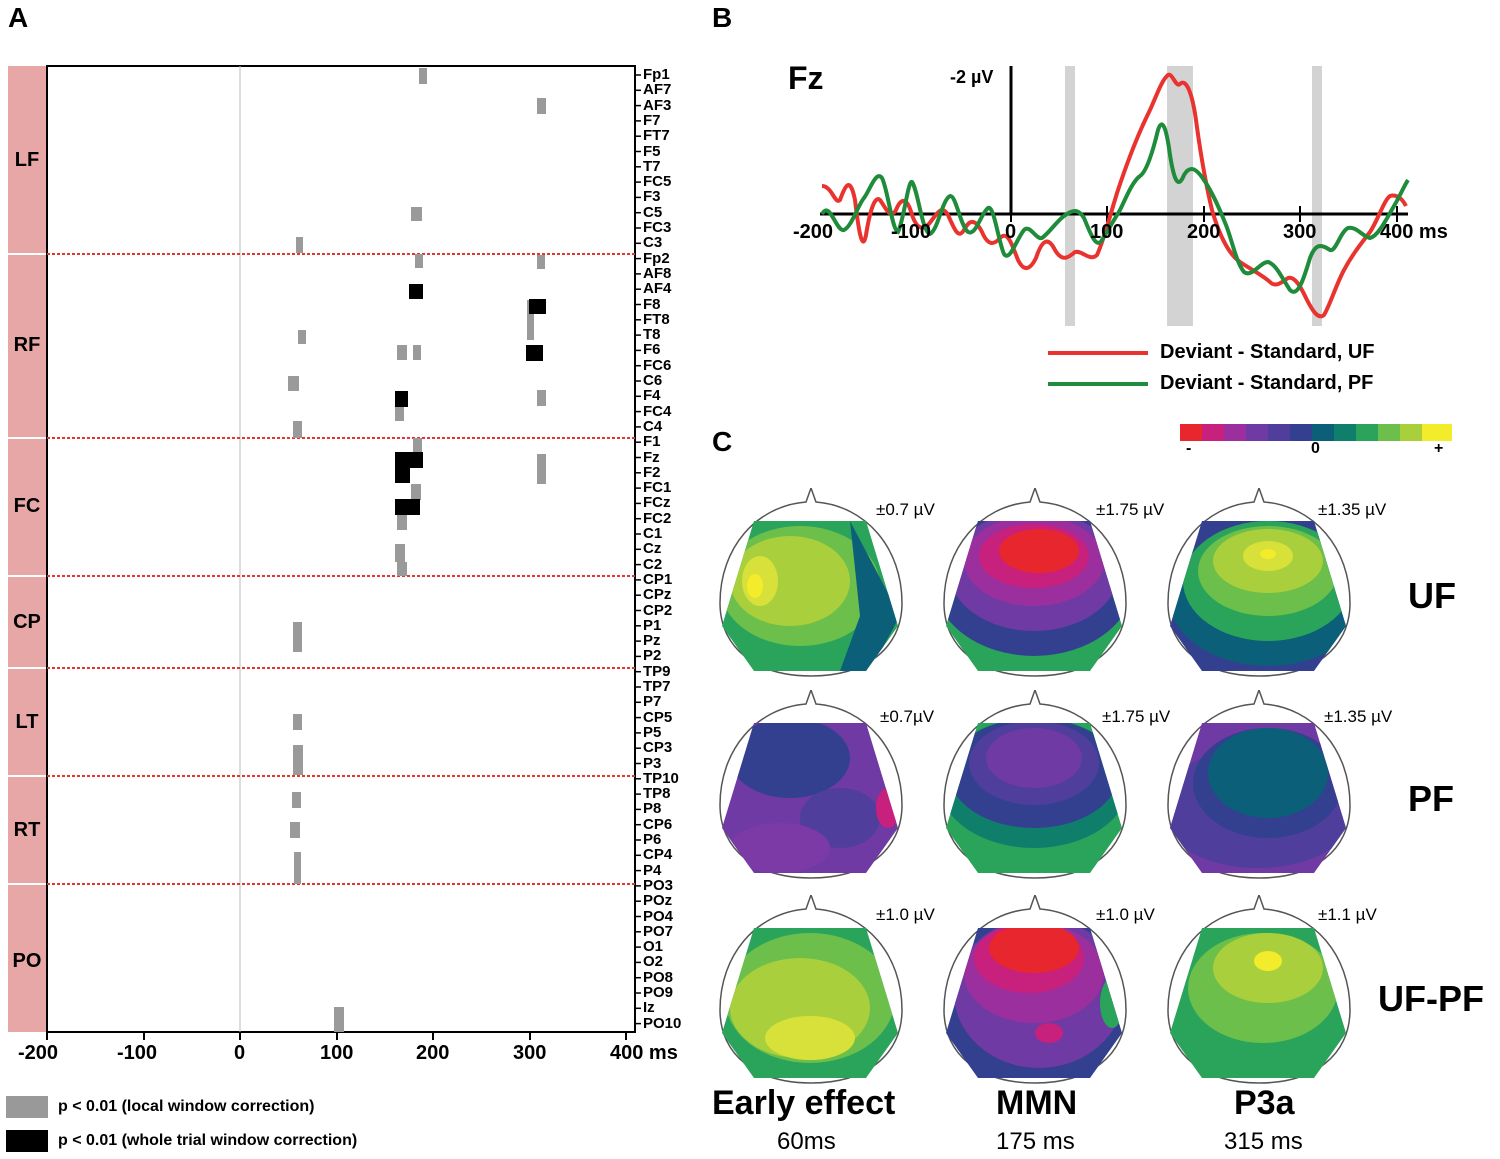 The width and height of the screenshot is (1500, 1159). I want to click on electrode-label: AF3, so click(657, 105).